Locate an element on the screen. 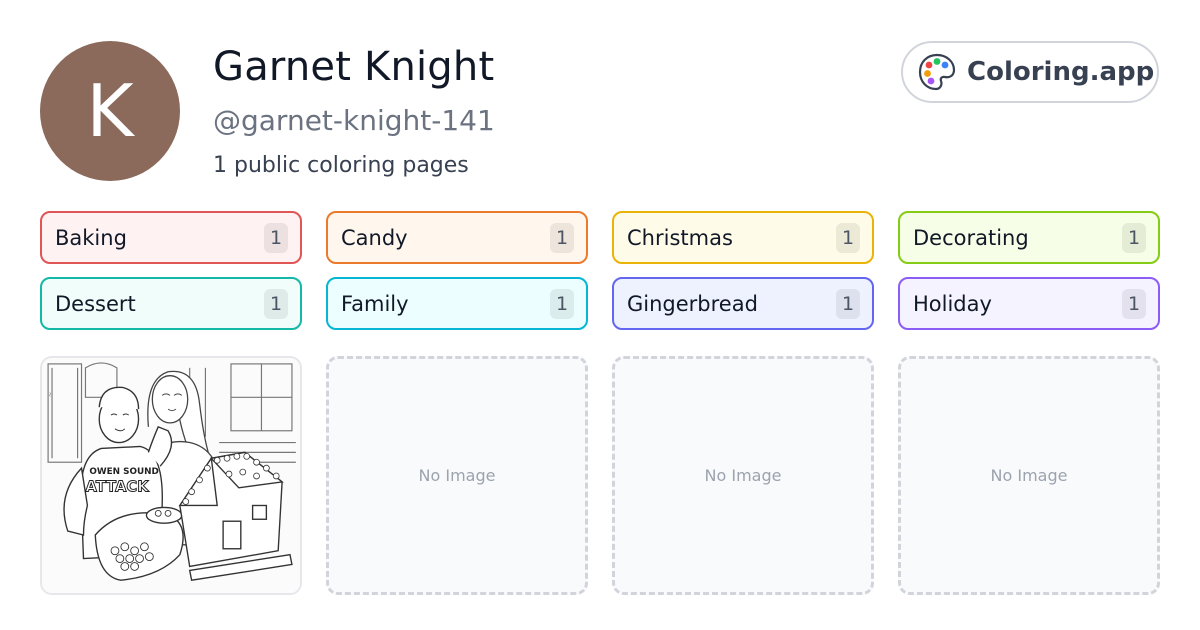  tag-candy: Candy 1 is located at coordinates (457, 237).